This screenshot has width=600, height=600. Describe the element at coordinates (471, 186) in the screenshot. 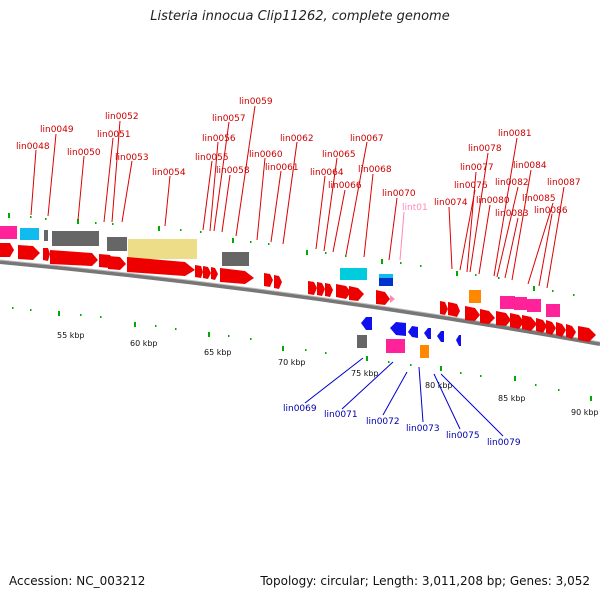

I see `gene-label: lin0076` at that location.